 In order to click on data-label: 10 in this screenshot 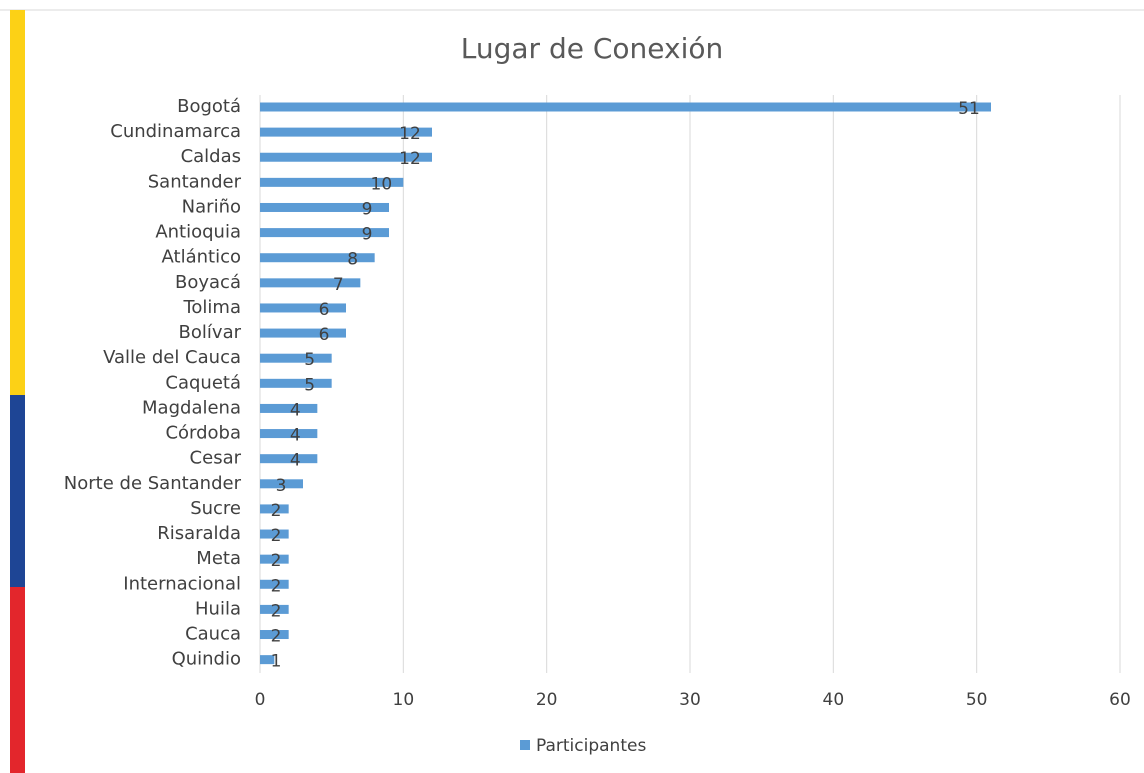, I will do `click(382, 184)`.